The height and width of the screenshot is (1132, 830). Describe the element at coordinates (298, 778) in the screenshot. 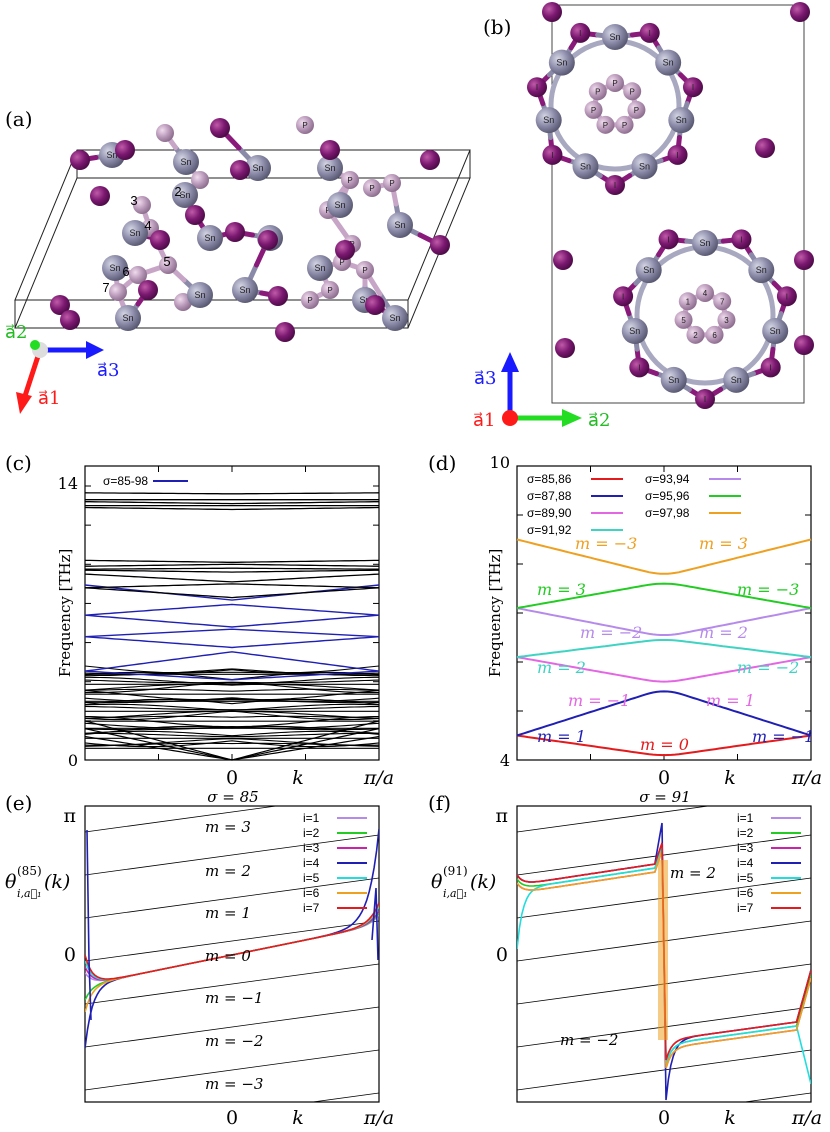

I see `xlabel-k-c: k` at that location.